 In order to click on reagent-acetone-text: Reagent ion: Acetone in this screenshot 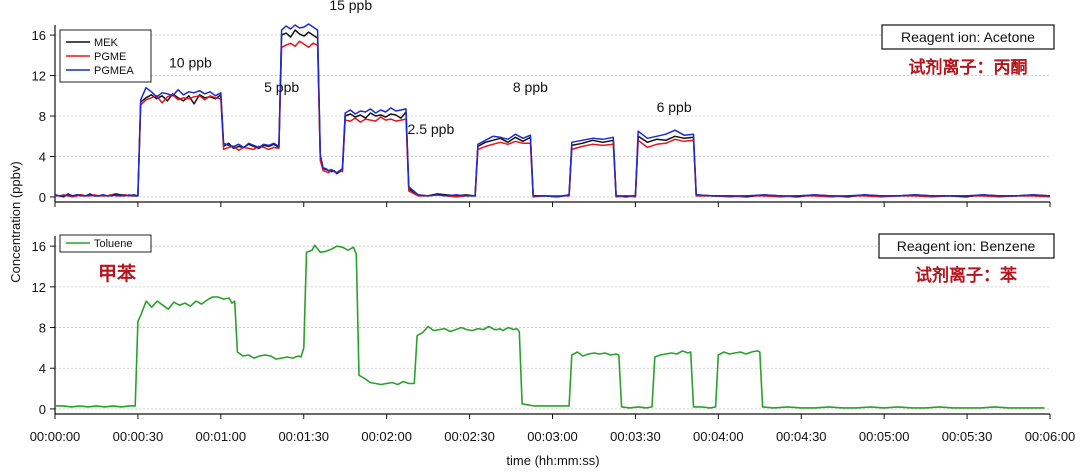, I will do `click(968, 37)`.